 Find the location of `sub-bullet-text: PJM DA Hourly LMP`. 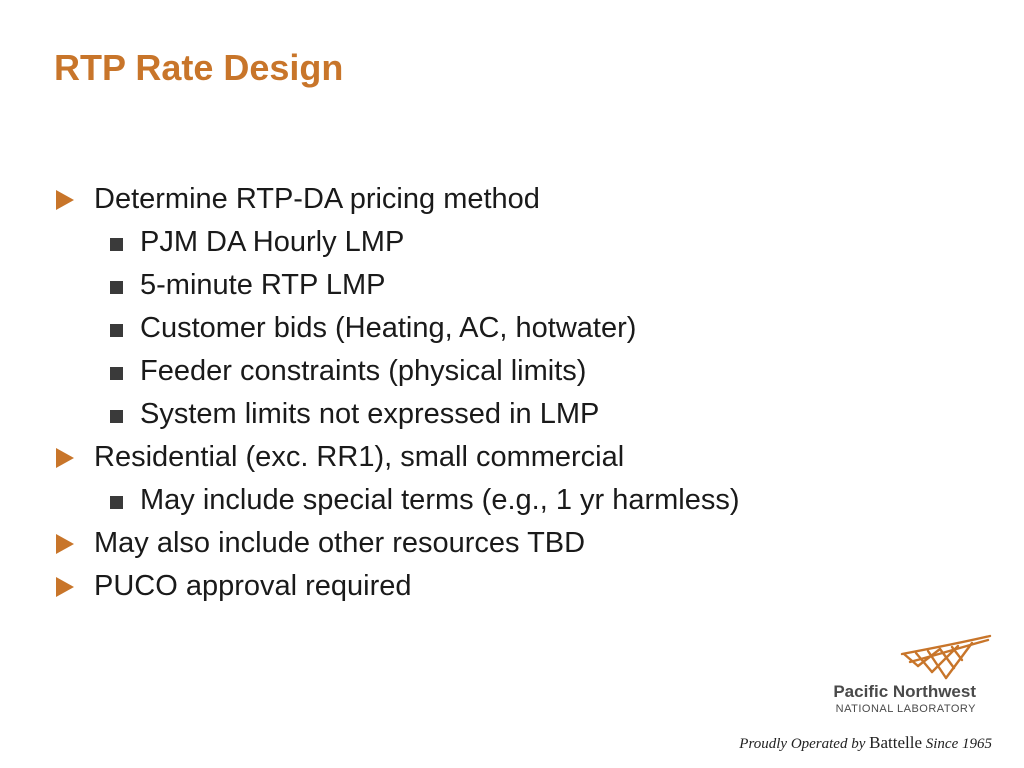

sub-bullet-text: PJM DA Hourly LMP is located at coordinates (272, 242).